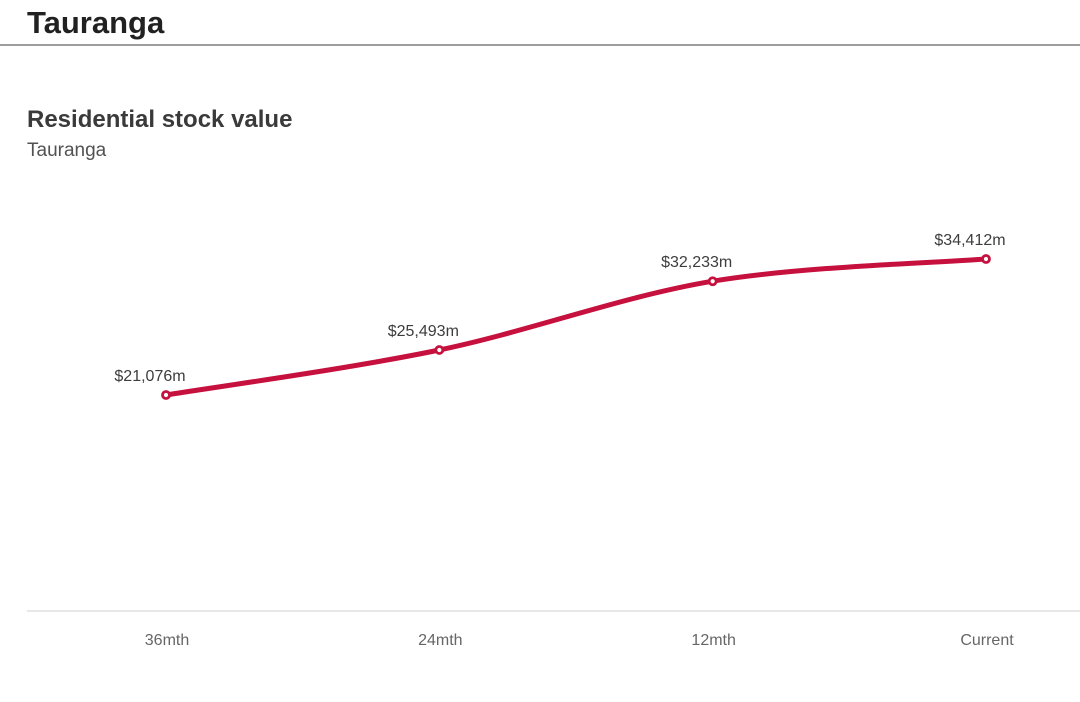 This screenshot has width=1080, height=702. Describe the element at coordinates (423, 331) in the screenshot. I see `data-point-label: $25,493m` at that location.